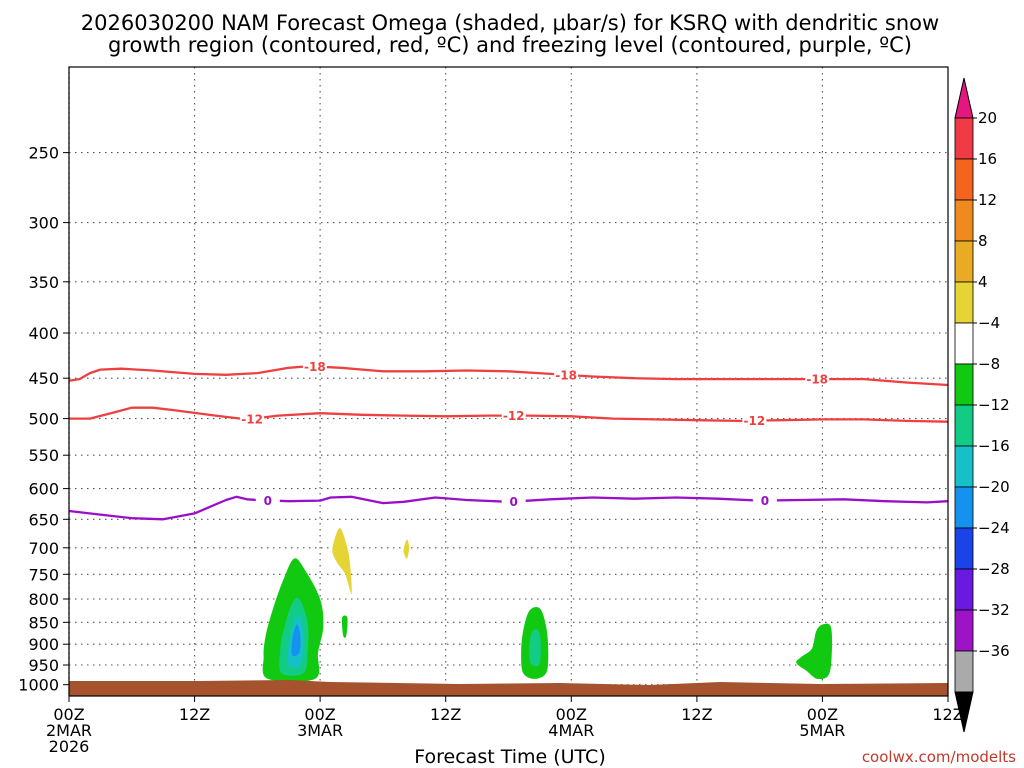 The image size is (1024, 768). I want to click on colorbar-label: −20, so click(994, 487).